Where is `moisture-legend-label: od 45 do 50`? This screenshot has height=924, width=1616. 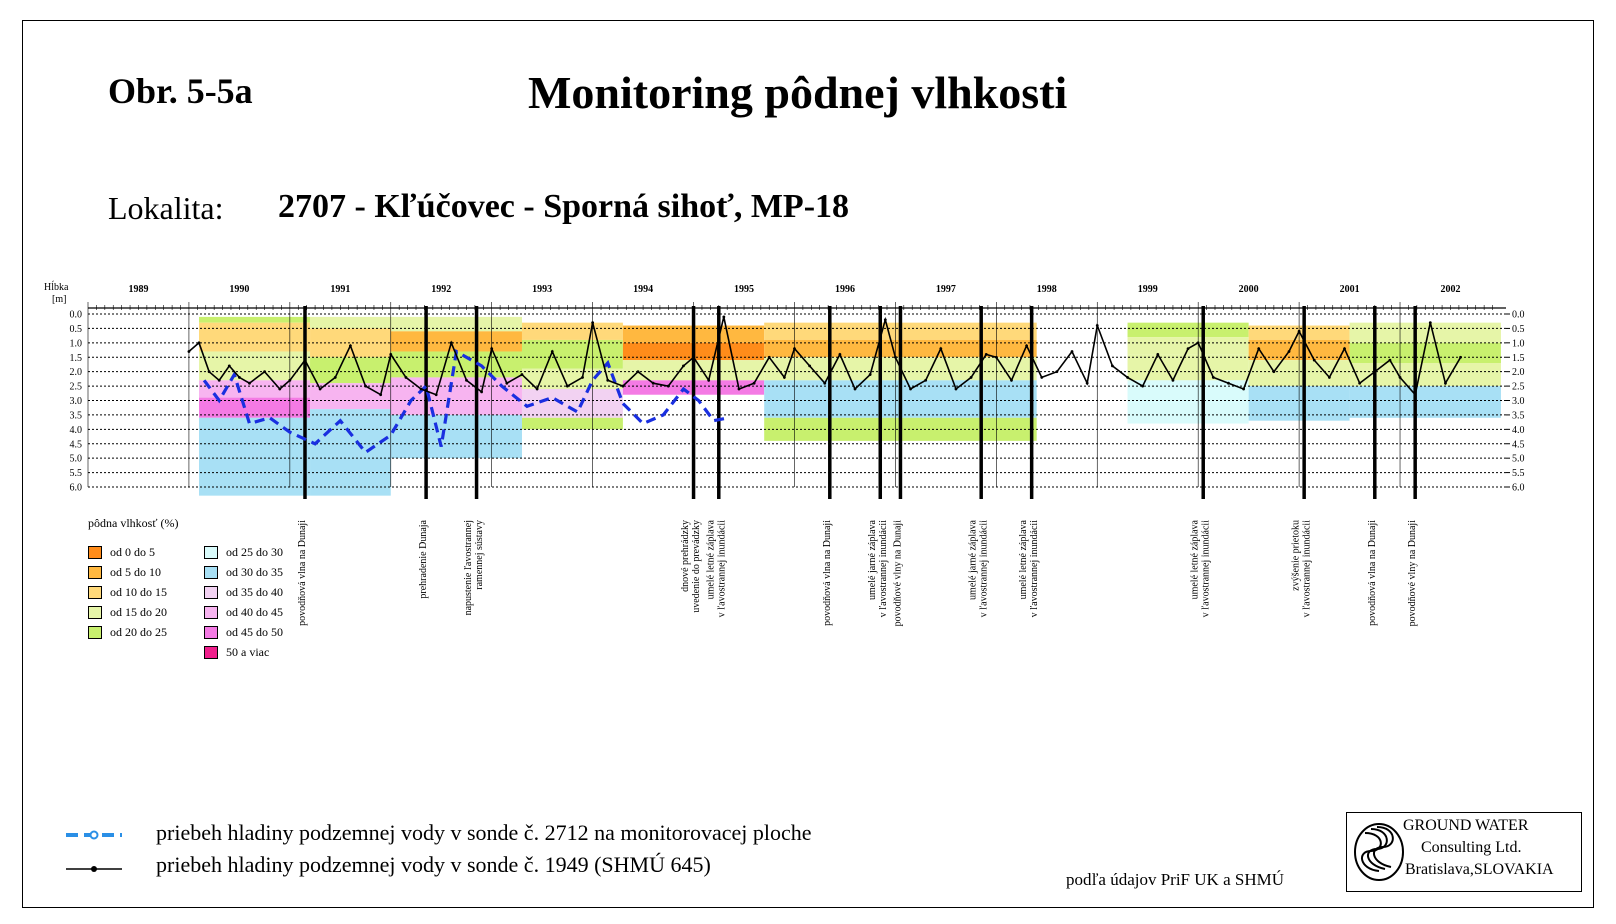 moisture-legend-label: od 45 do 50 is located at coordinates (254, 631).